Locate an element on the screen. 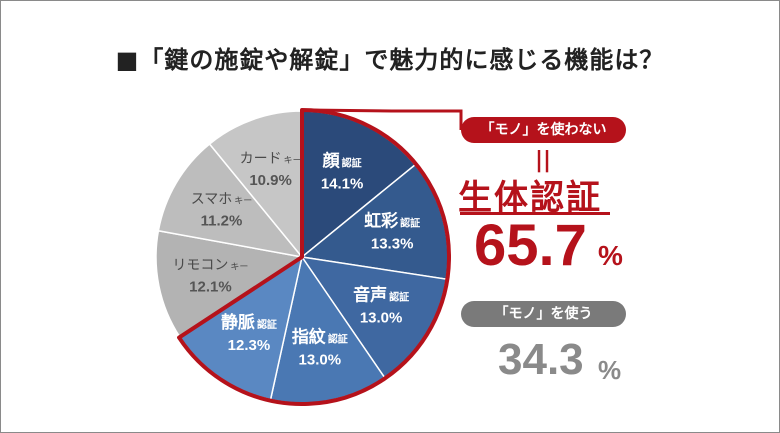 Image resolution: width=780 pixels, height=433 pixels. slice-value-2: 13.0% is located at coordinates (381, 318).